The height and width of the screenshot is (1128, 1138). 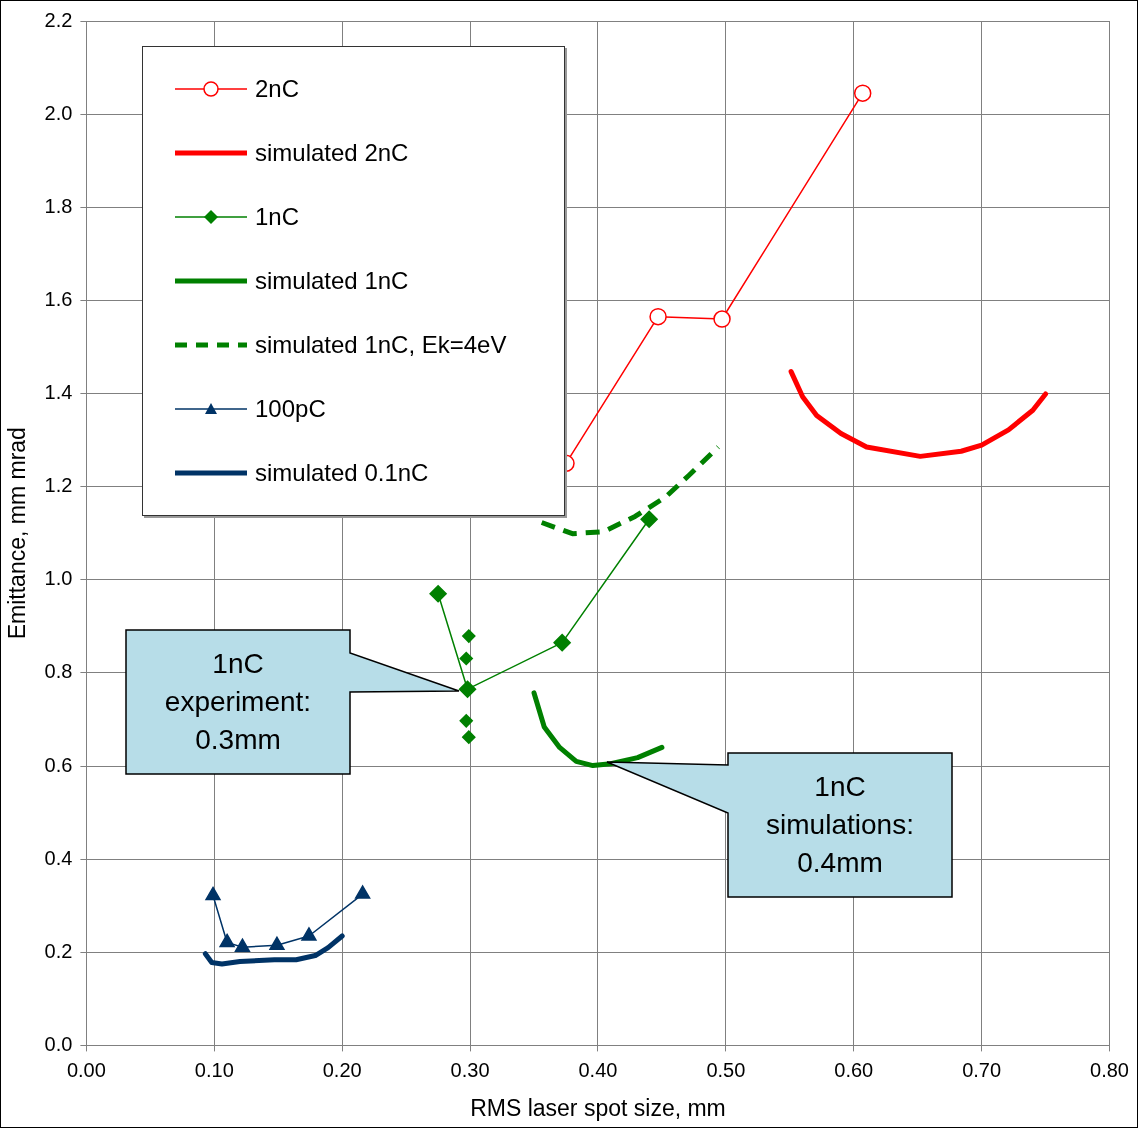 What do you see at coordinates (58, 857) in the screenshot?
I see `y-tick-label: 0.4` at bounding box center [58, 857].